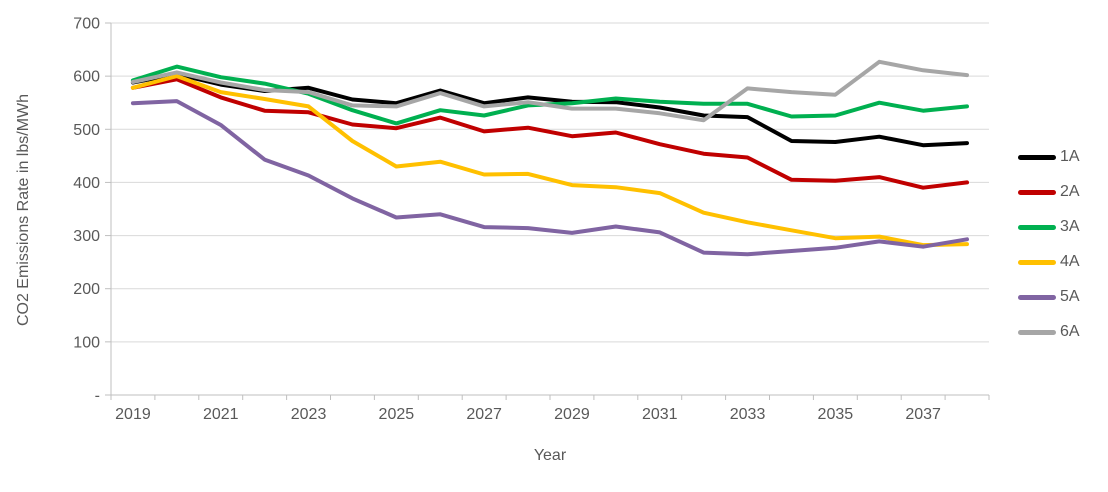 The height and width of the screenshot is (492, 1108). What do you see at coordinates (23, 210) in the screenshot?
I see `y-axis-title: CO2 Emissions Rate in lbs/MWh` at bounding box center [23, 210].